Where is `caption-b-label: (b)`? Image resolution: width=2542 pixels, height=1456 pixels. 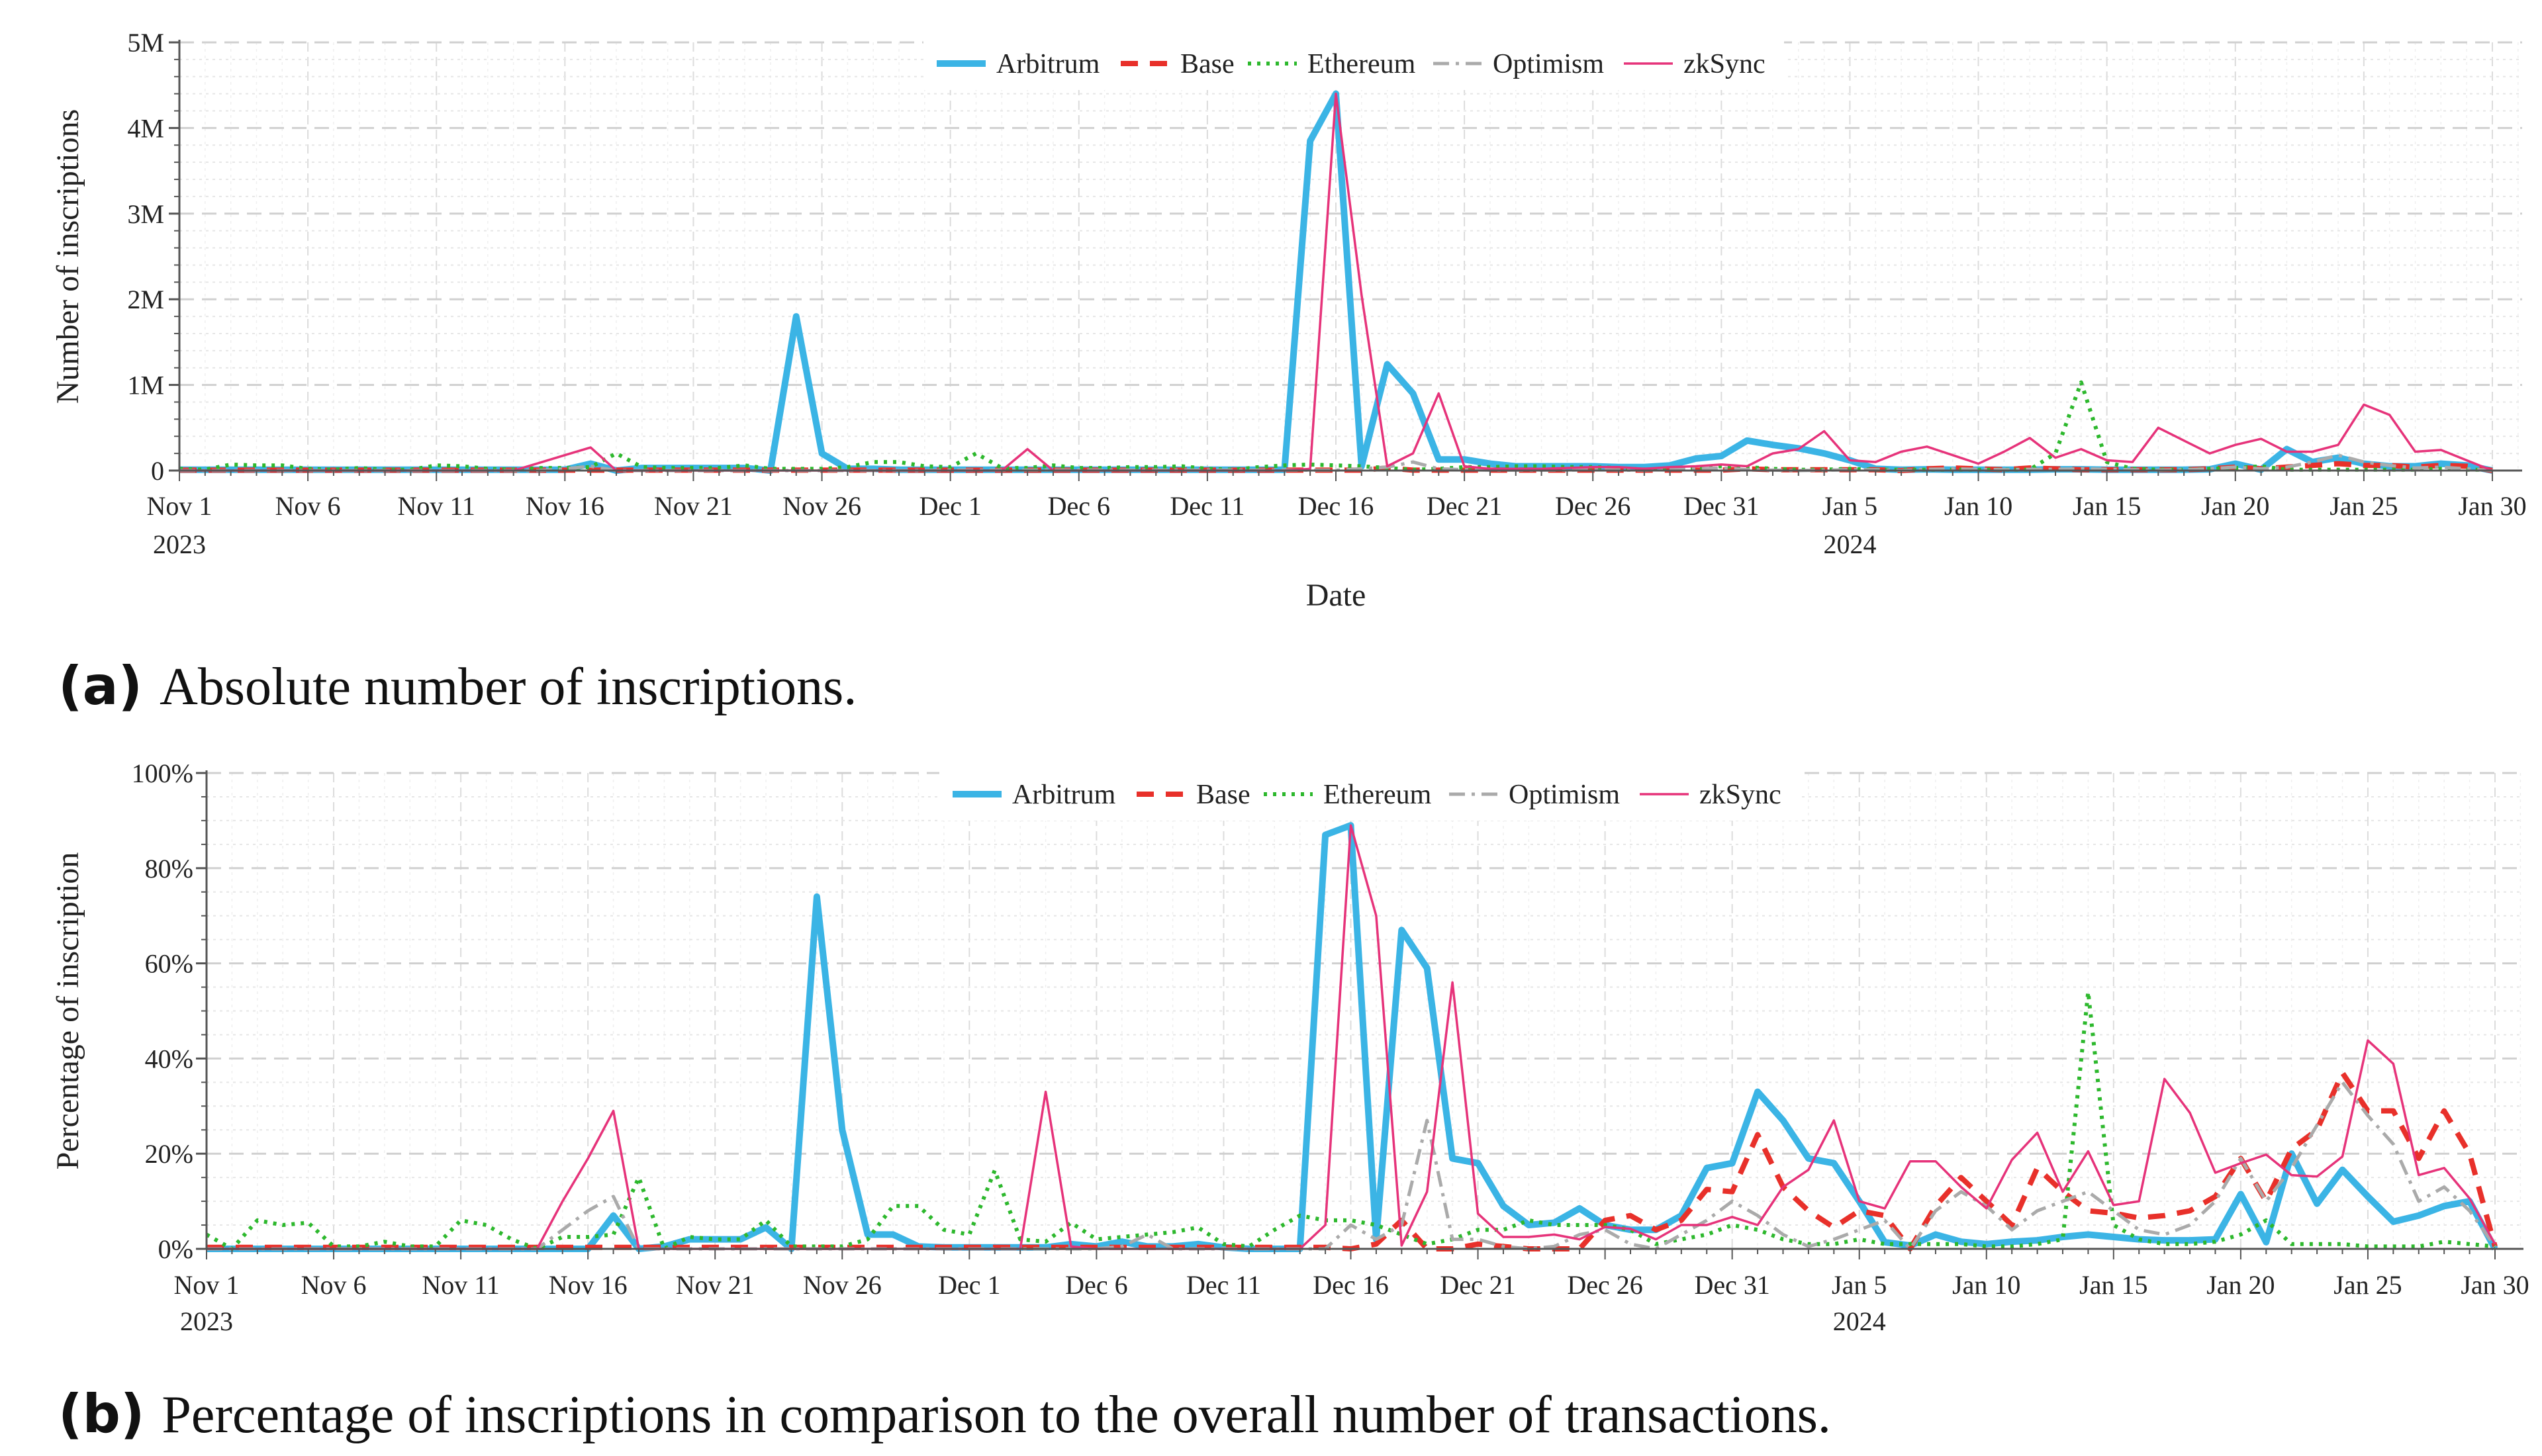 caption-b-label: (b) is located at coordinates (102, 1414).